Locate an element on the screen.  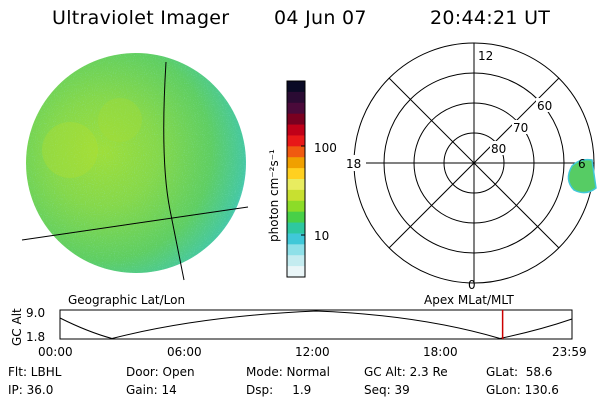
lat-label-70: 70 is located at coordinates (520, 128).